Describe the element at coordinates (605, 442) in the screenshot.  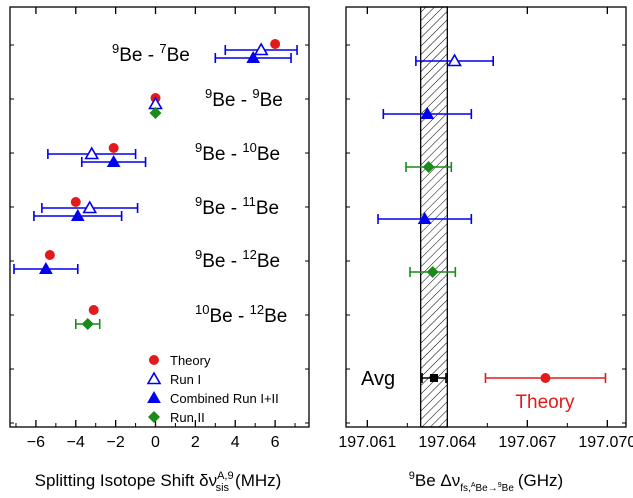
I see `right-x-tick-label: 197.070` at that location.